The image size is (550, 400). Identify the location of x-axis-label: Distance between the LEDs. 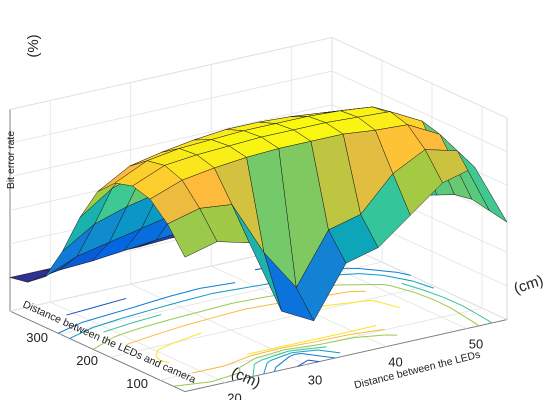
(417, 370).